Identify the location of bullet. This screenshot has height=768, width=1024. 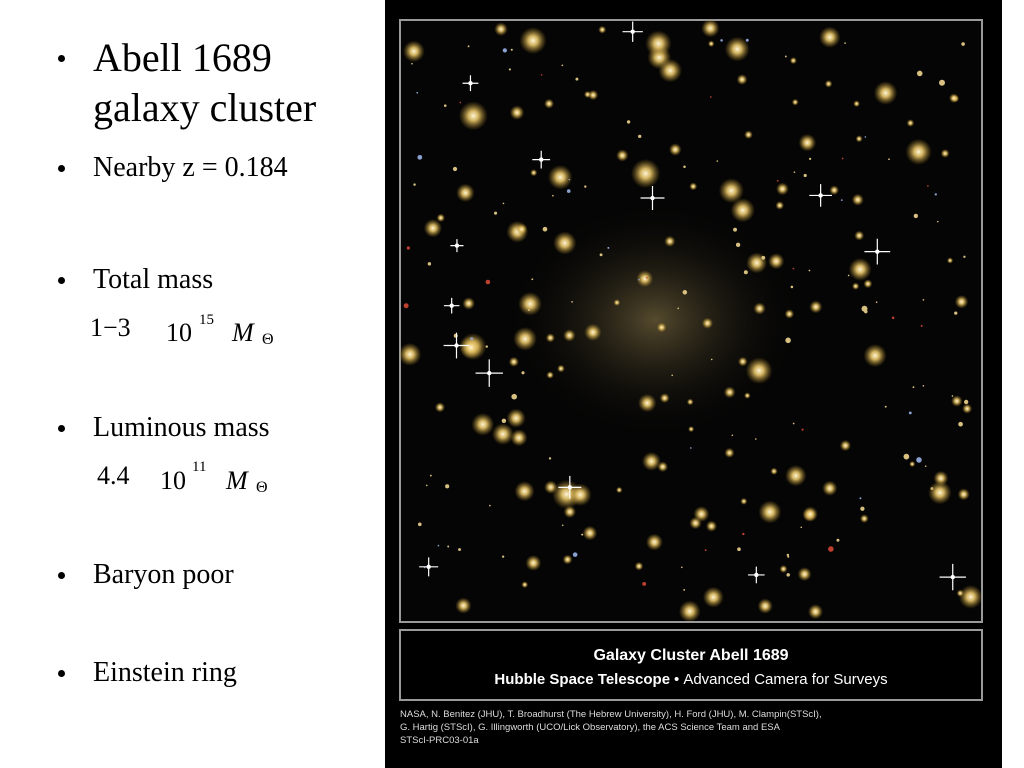
(61, 428).